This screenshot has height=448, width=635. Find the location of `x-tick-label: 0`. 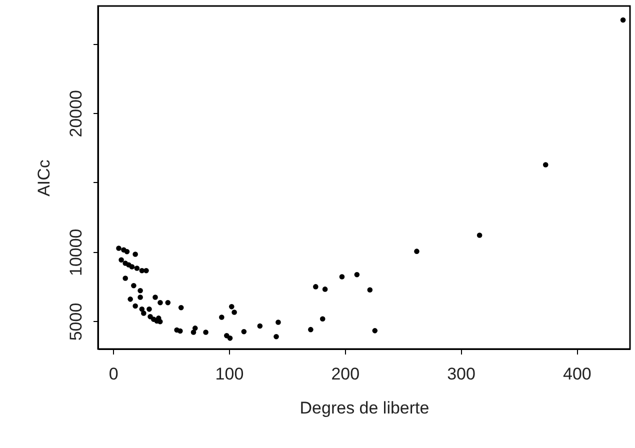

x-tick-label: 0 is located at coordinates (113, 374).